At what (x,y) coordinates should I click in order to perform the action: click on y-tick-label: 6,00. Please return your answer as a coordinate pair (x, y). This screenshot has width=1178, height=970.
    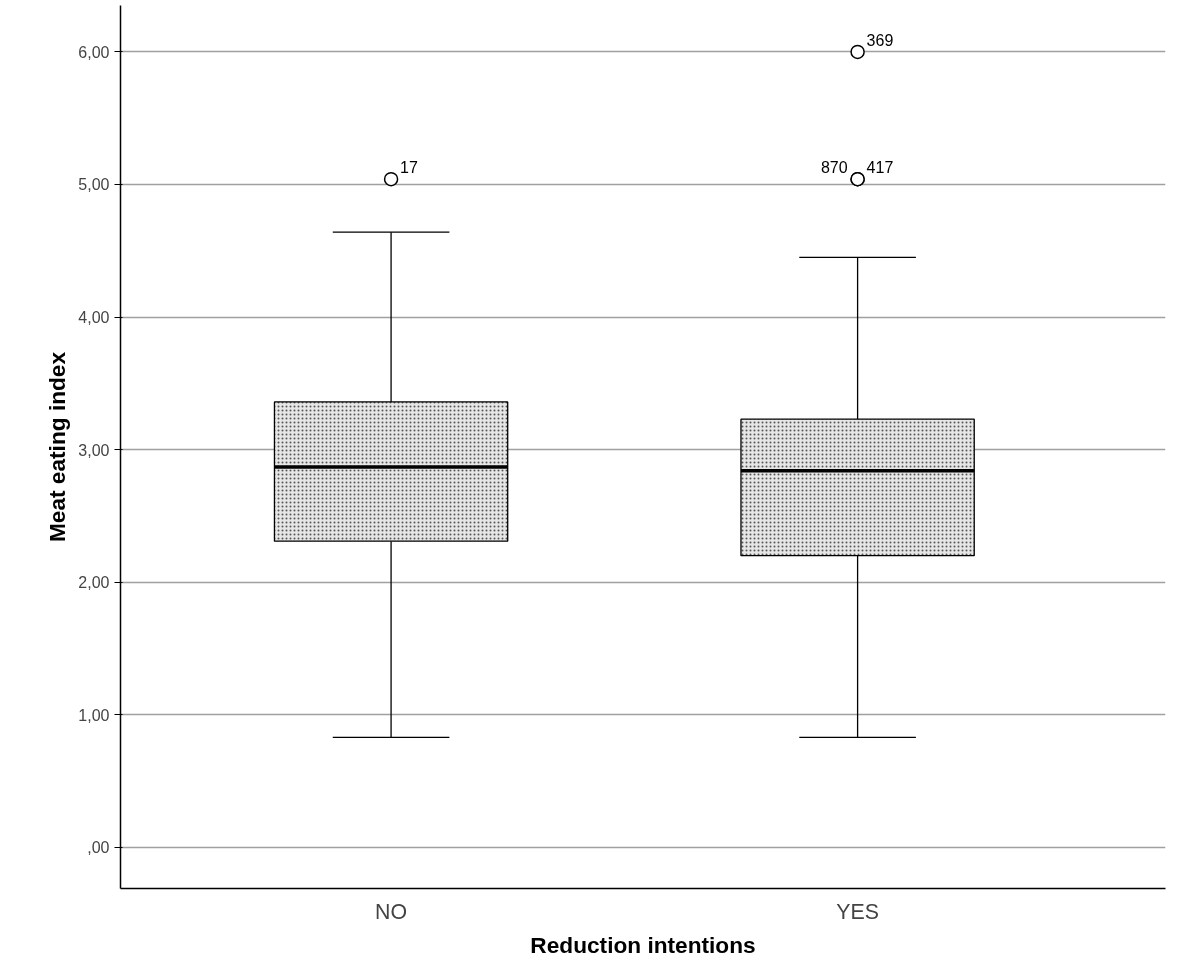
    Looking at the image, I should click on (94, 52).